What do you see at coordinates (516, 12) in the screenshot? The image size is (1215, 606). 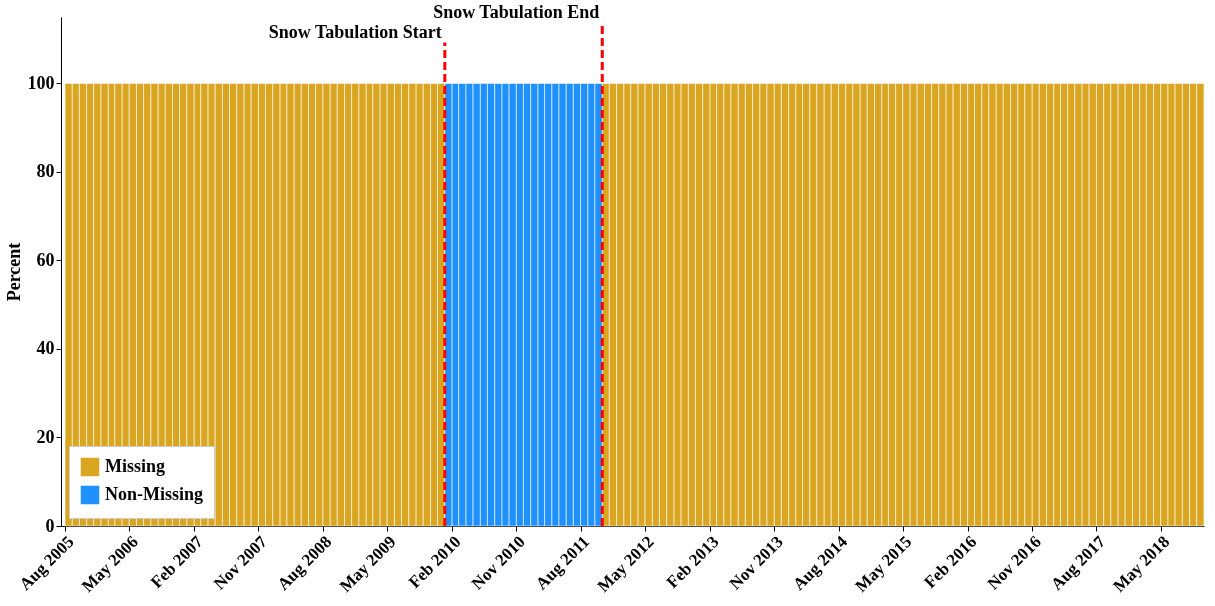 I see `ref-line-label: Snow Tabulation End` at bounding box center [516, 12].